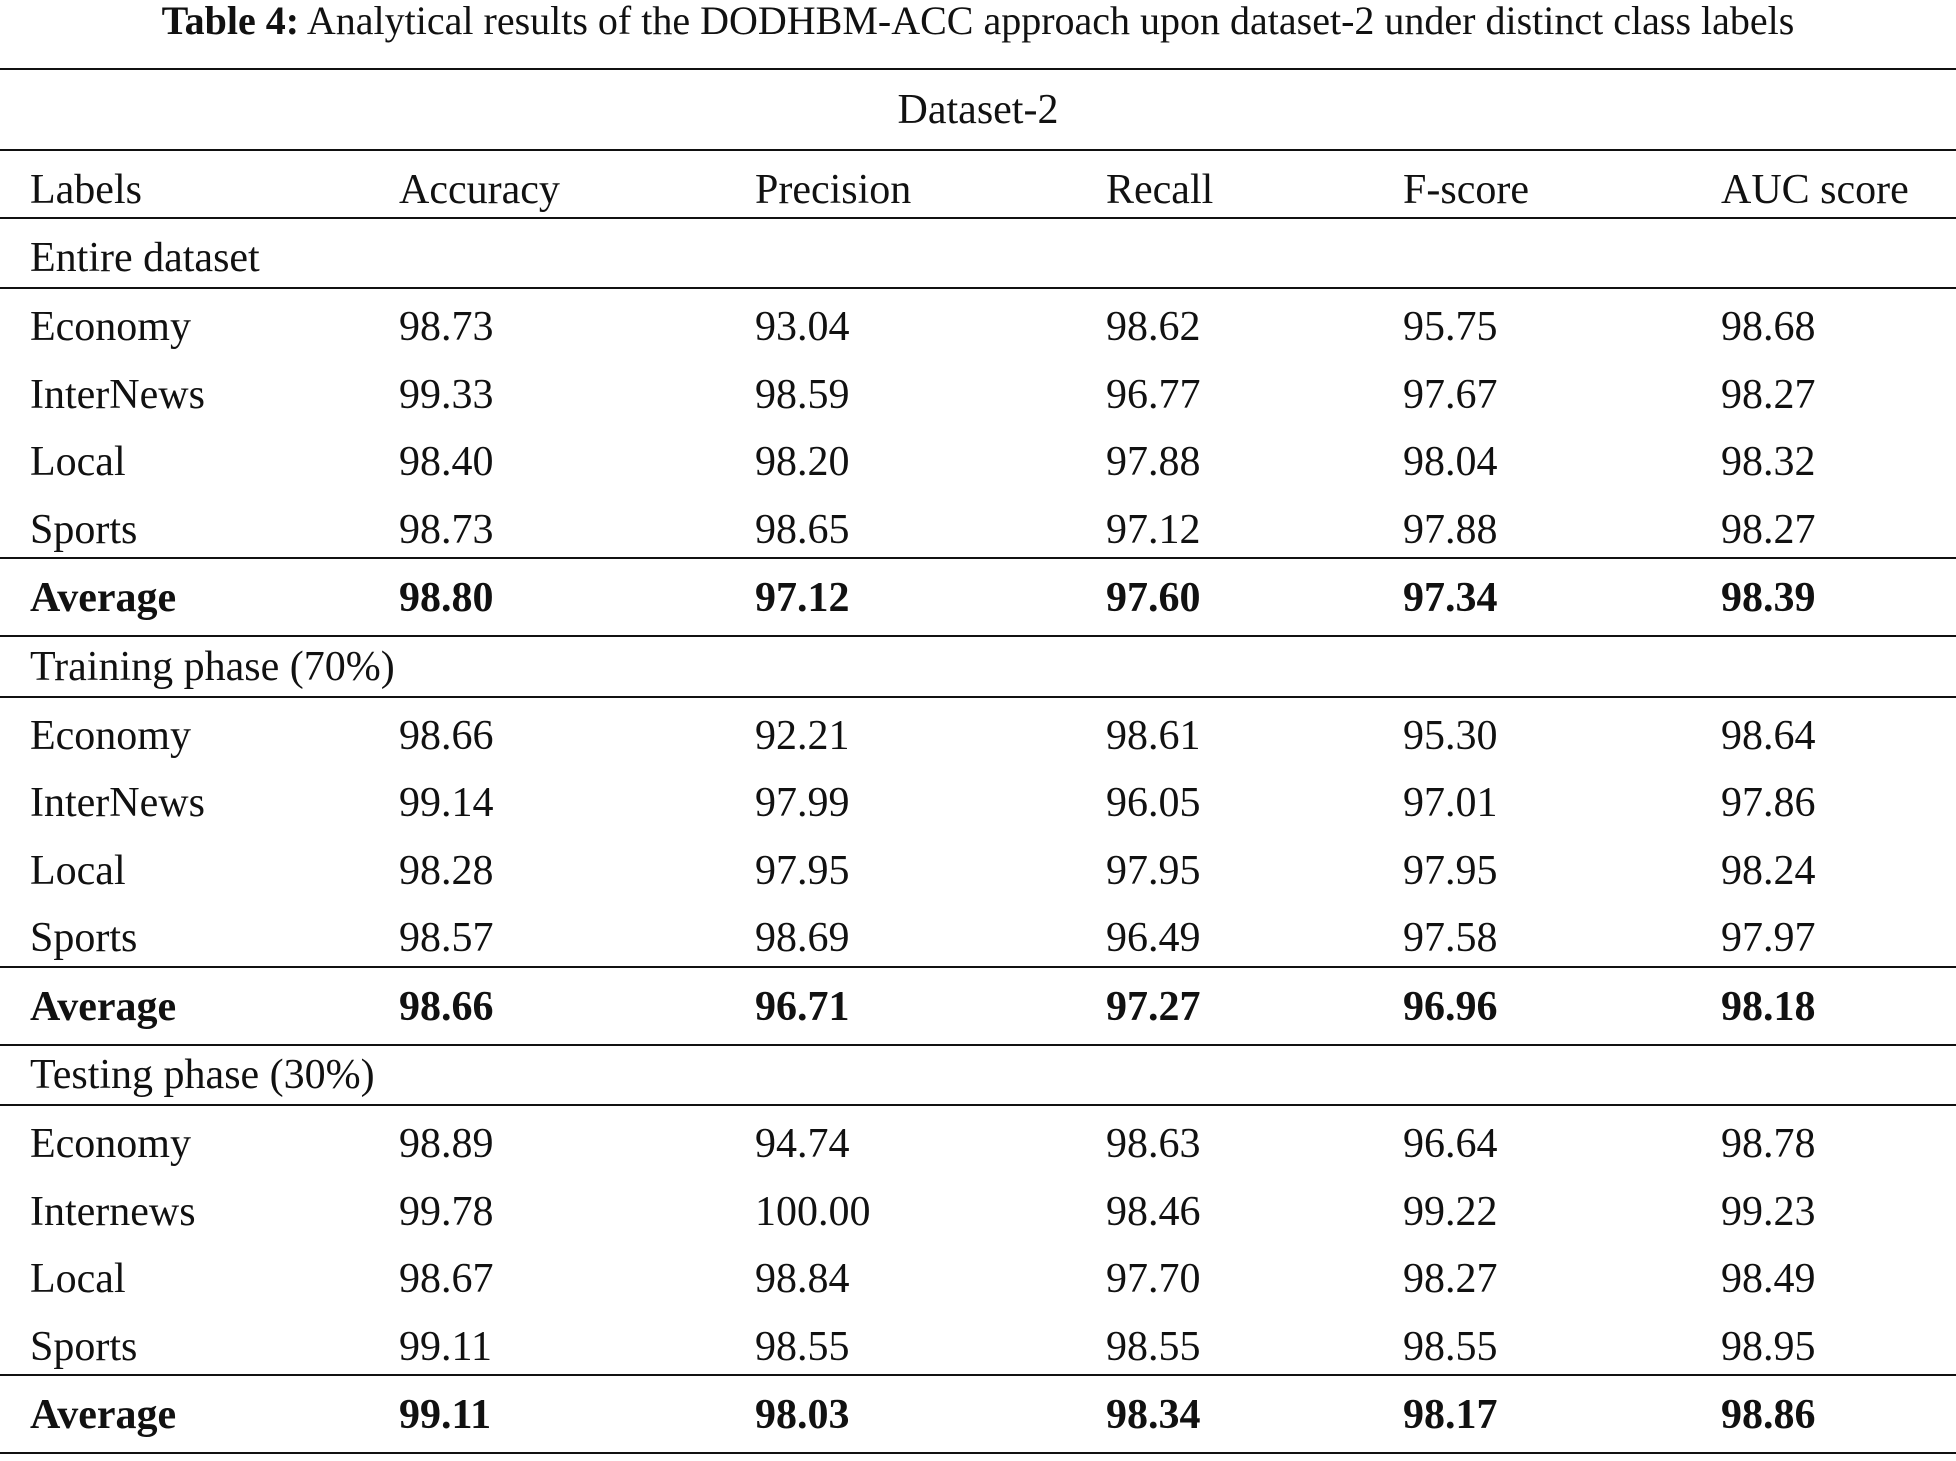 The image size is (1956, 1461). I want to click on table-cell: Internews, so click(113, 1211).